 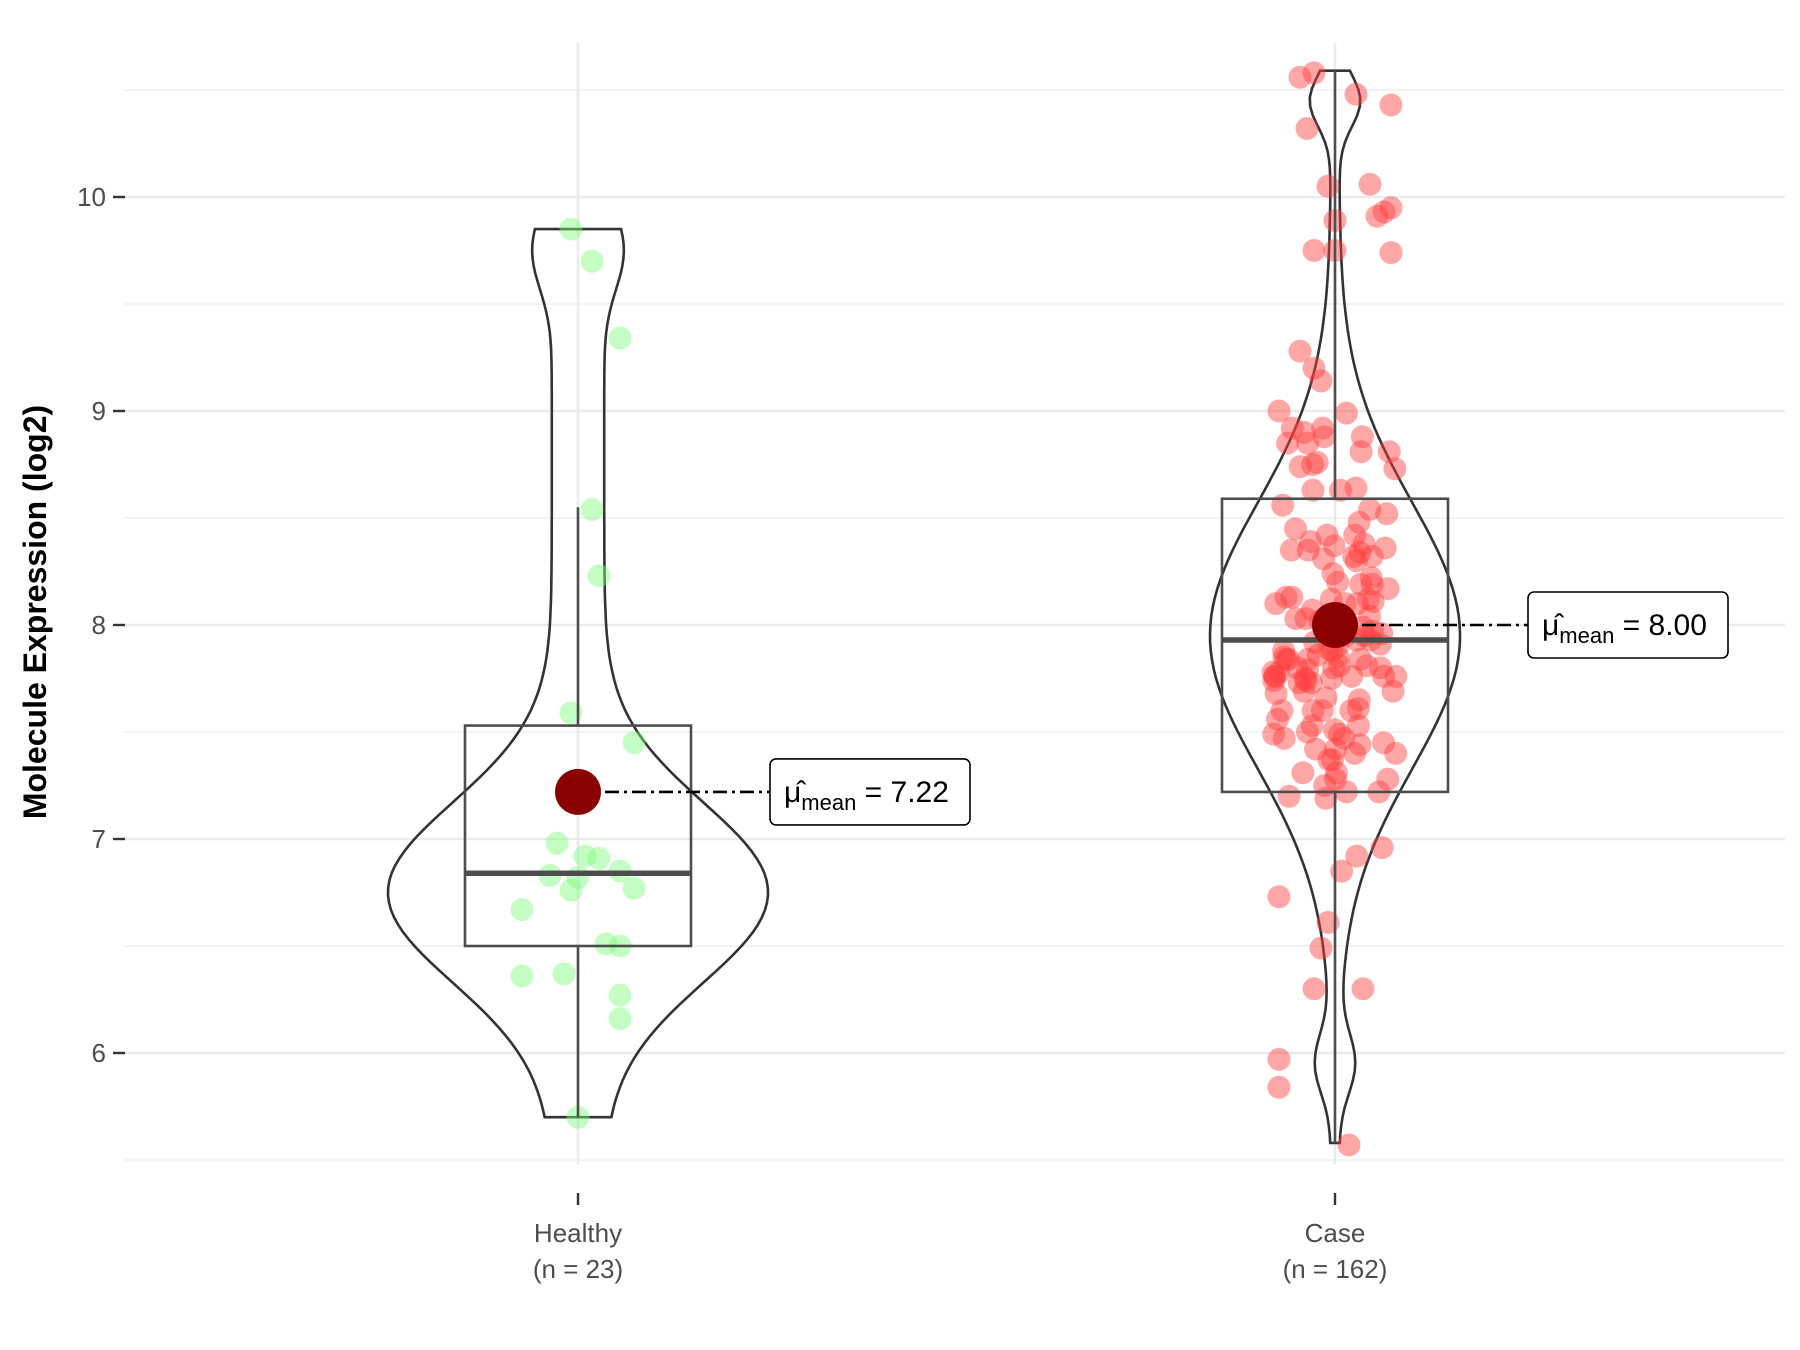 What do you see at coordinates (35, 612) in the screenshot?
I see `y-axis-title: Molecule Expression (log2)` at bounding box center [35, 612].